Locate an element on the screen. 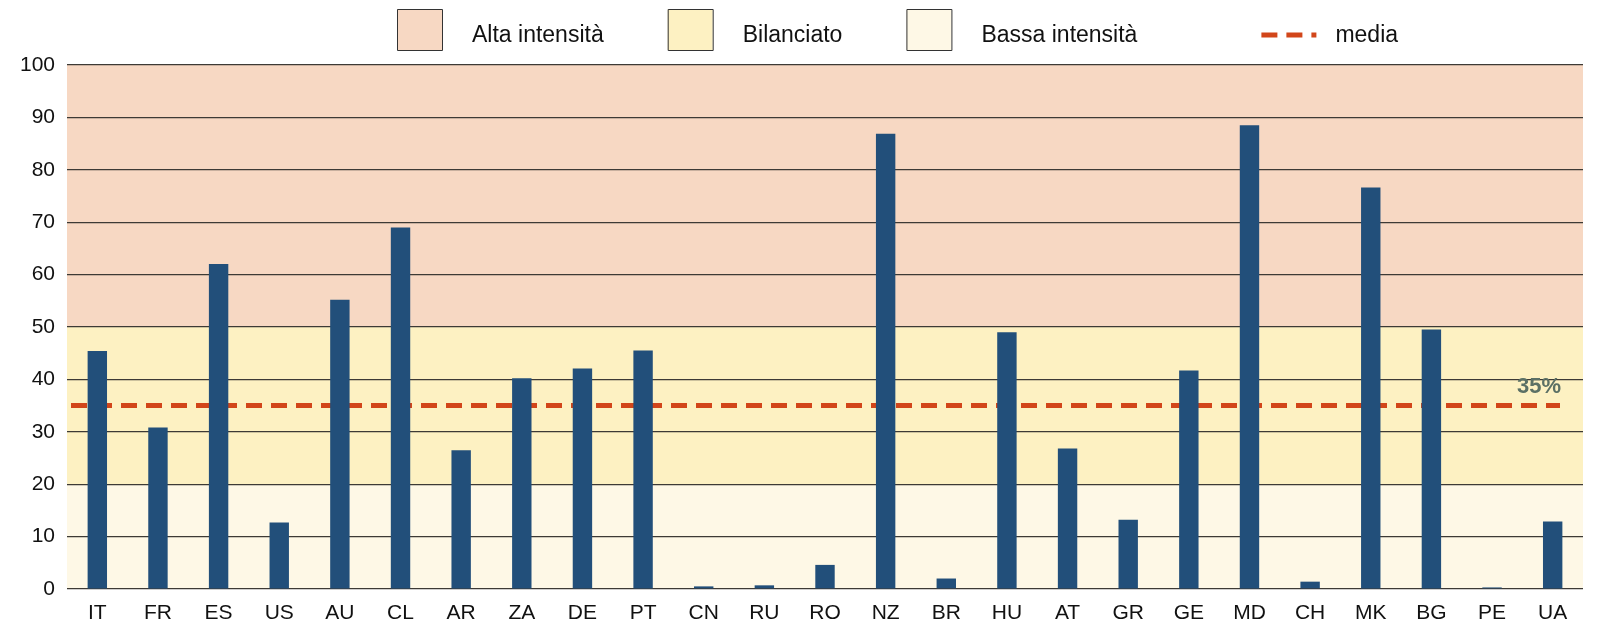 Image resolution: width=1600 pixels, height=640 pixels. x-tick-label: HU is located at coordinates (1007, 612).